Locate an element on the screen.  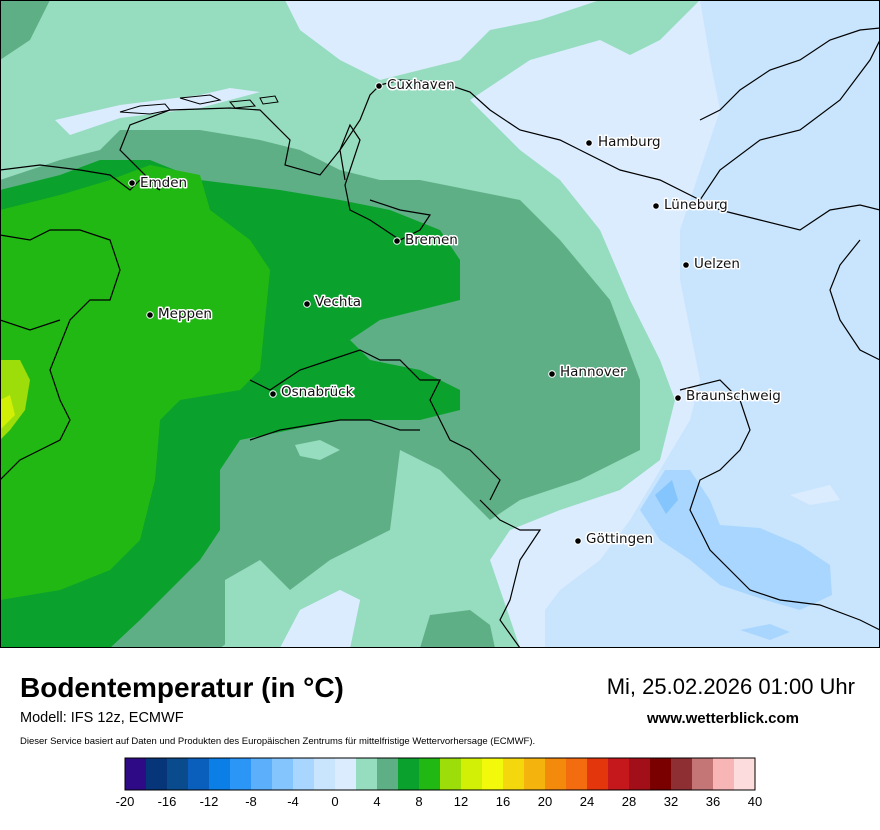
region-teal-south is located at coordinates (457, 629).